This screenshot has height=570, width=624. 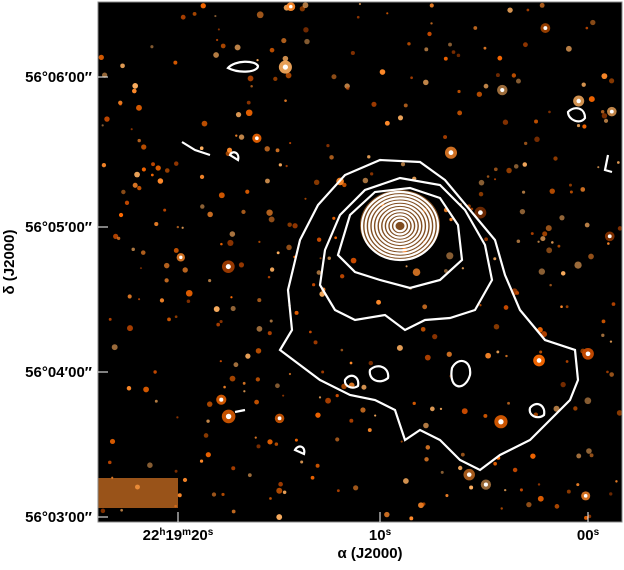 I want to click on y-tick-label: 56°05′00″, so click(x=58, y=227).